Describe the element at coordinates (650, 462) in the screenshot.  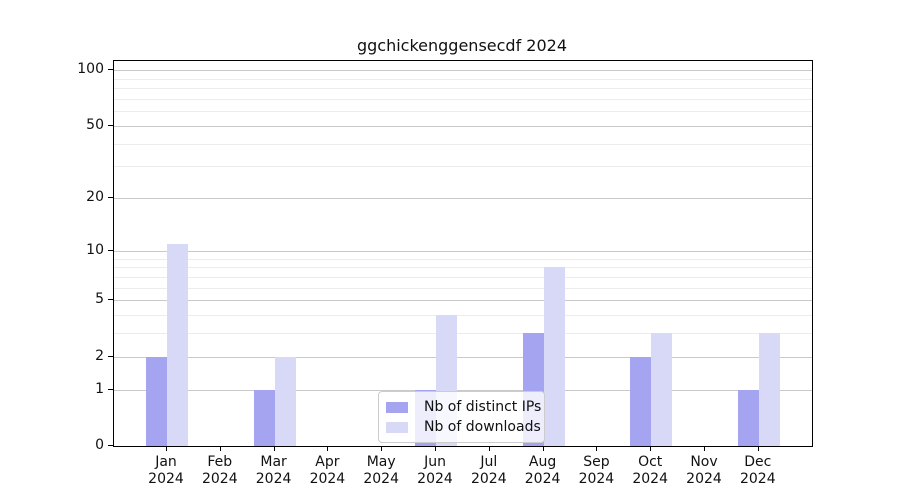
I see `x-tick-month: Oct` at that location.